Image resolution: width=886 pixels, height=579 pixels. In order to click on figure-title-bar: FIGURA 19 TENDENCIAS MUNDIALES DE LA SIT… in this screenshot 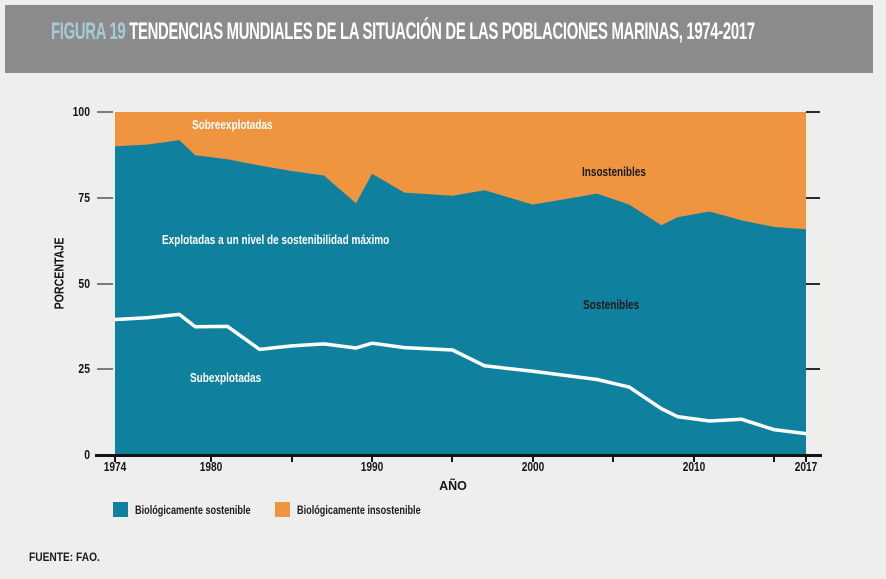, I will do `click(439, 39)`.